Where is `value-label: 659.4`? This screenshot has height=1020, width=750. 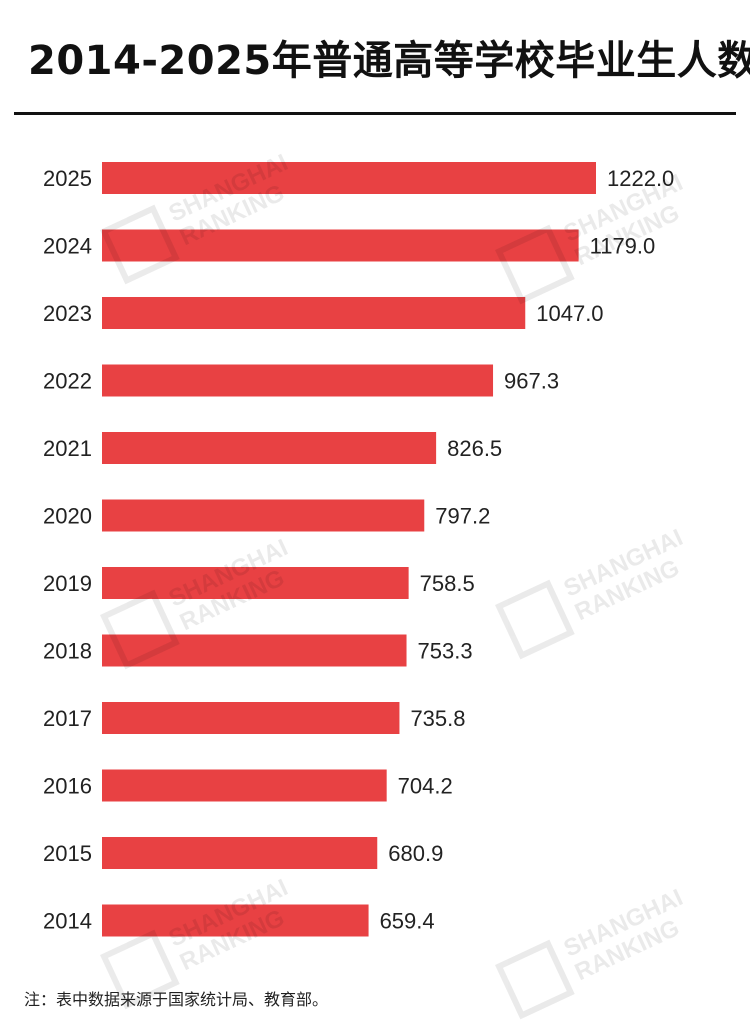
value-label: 659.4 is located at coordinates (407, 921).